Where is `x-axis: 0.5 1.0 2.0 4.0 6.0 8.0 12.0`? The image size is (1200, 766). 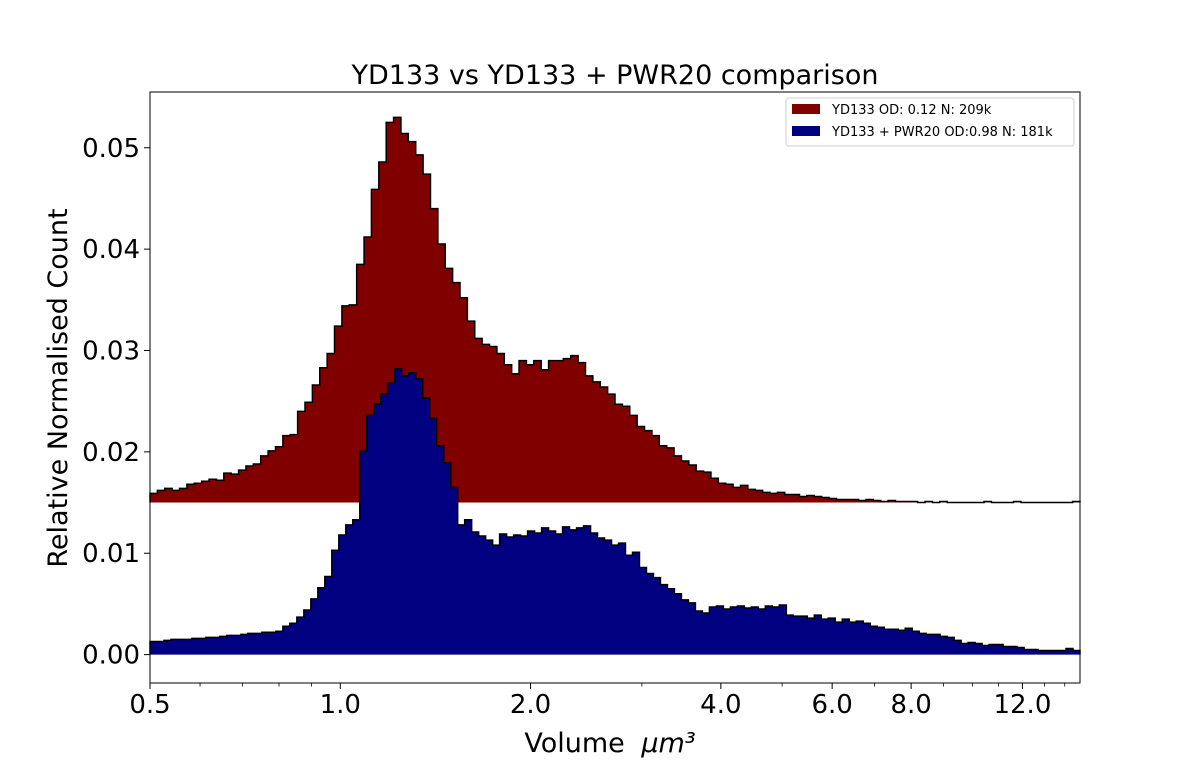 x-axis: 0.5 1.0 2.0 4.0 6.0 8.0 12.0 is located at coordinates (597, 701).